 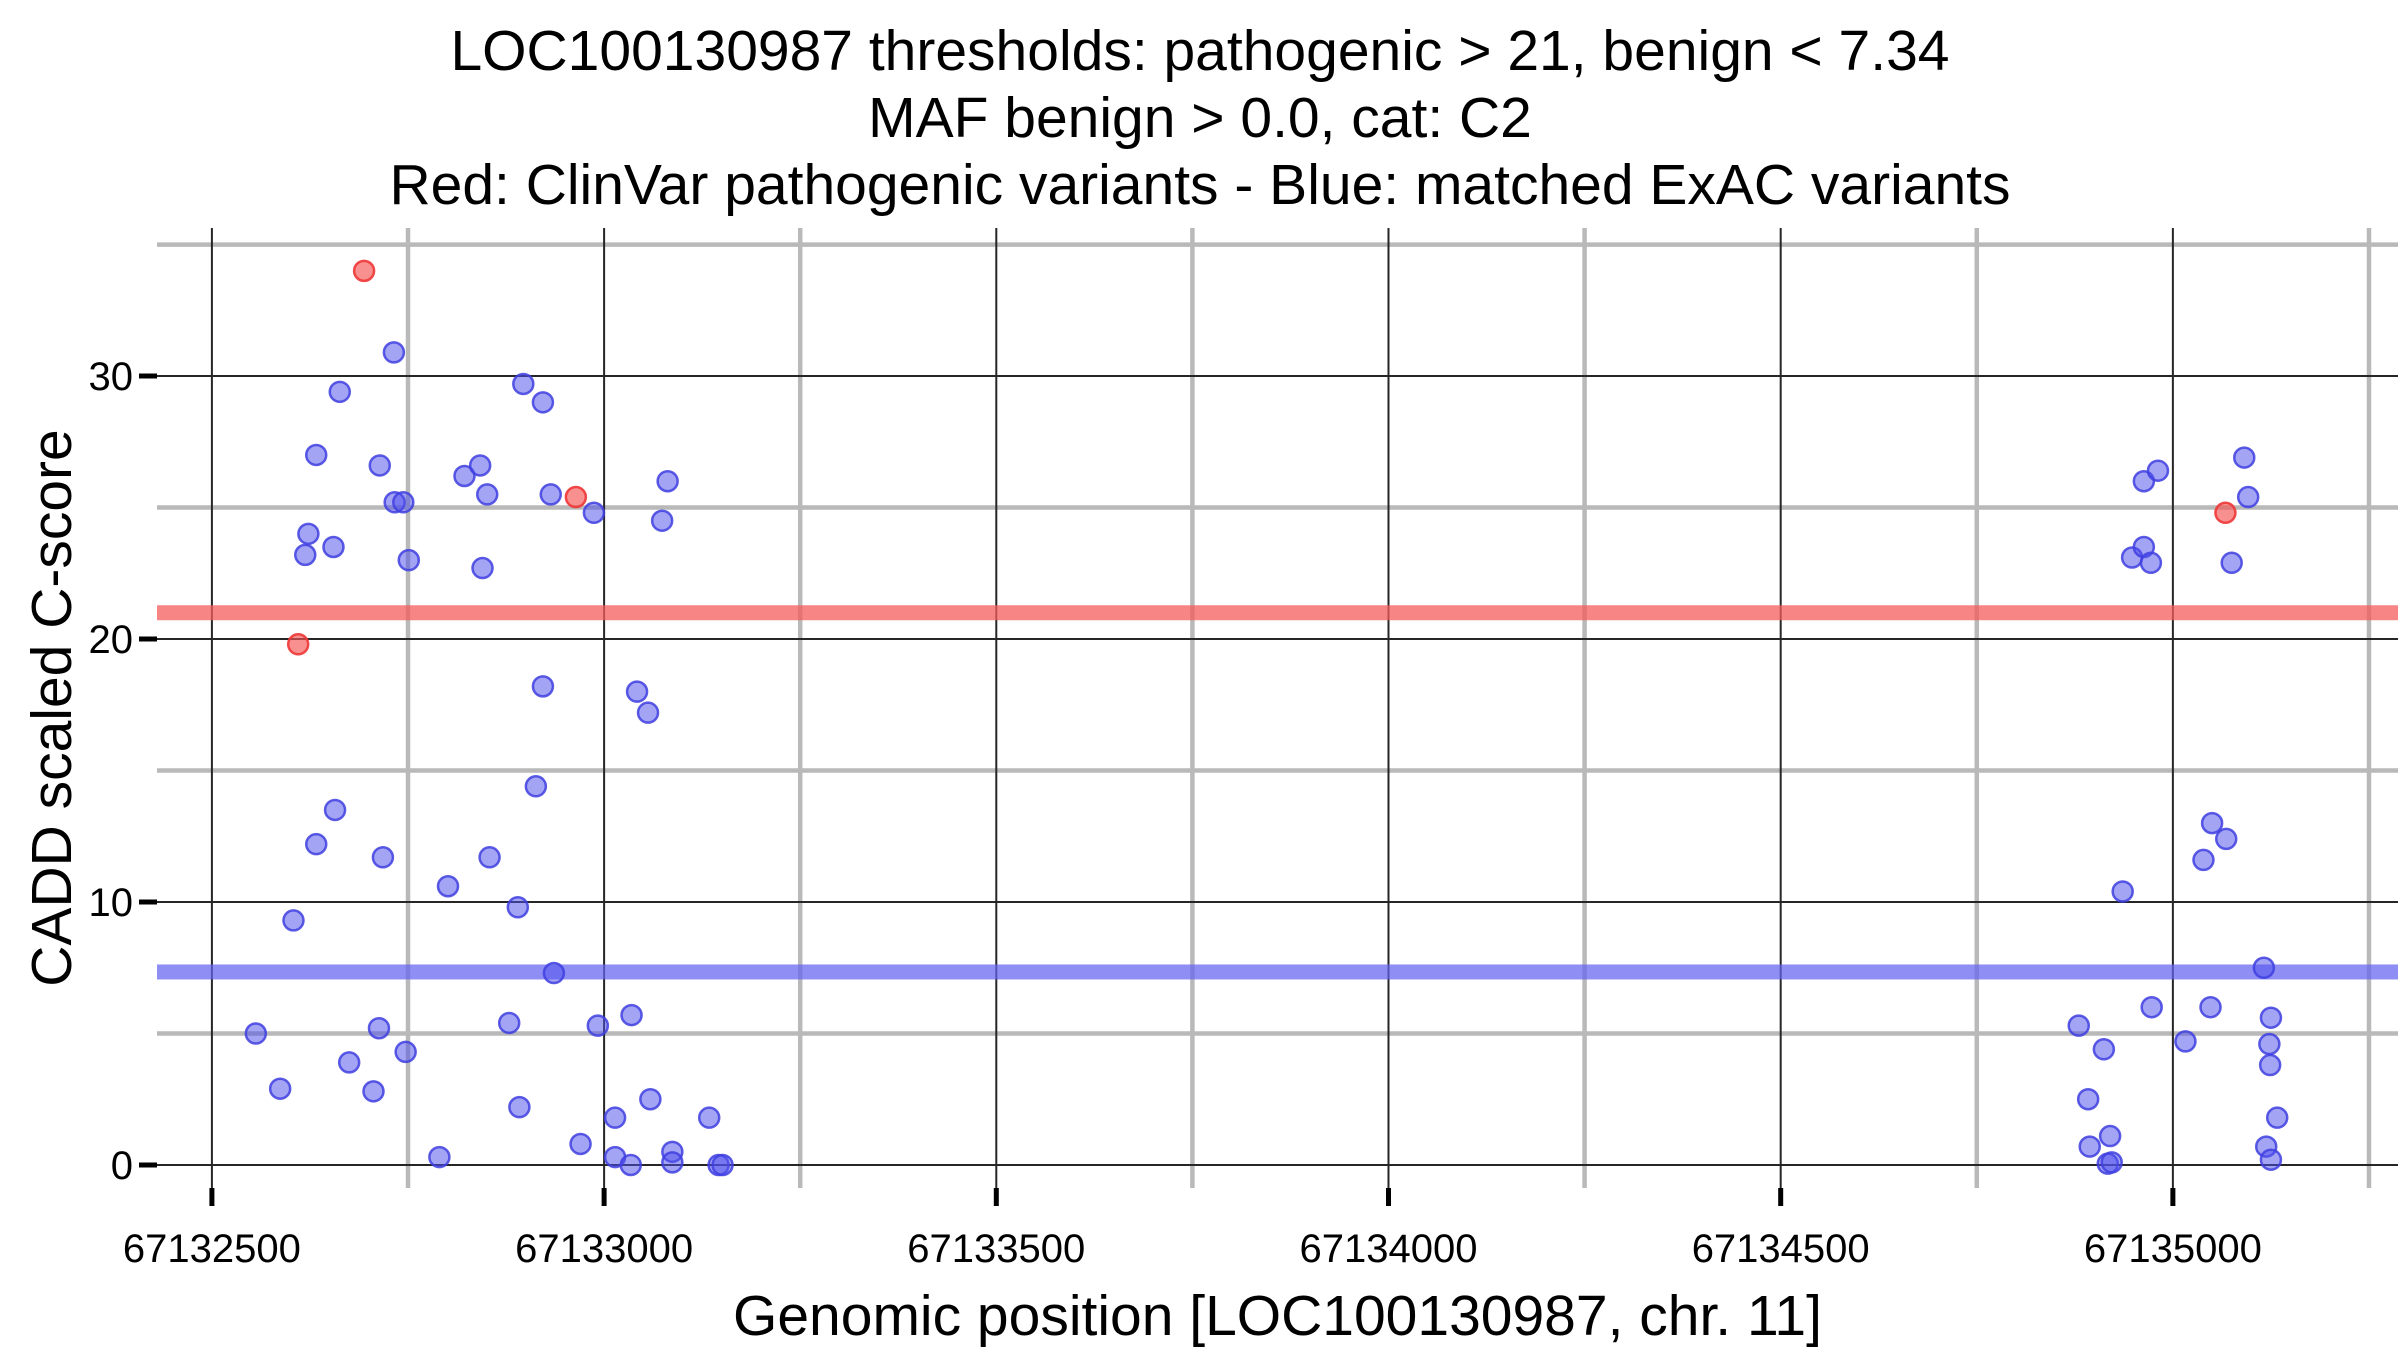 I want to click on pathogenic-threshold-line, so click(x=1277, y=613).